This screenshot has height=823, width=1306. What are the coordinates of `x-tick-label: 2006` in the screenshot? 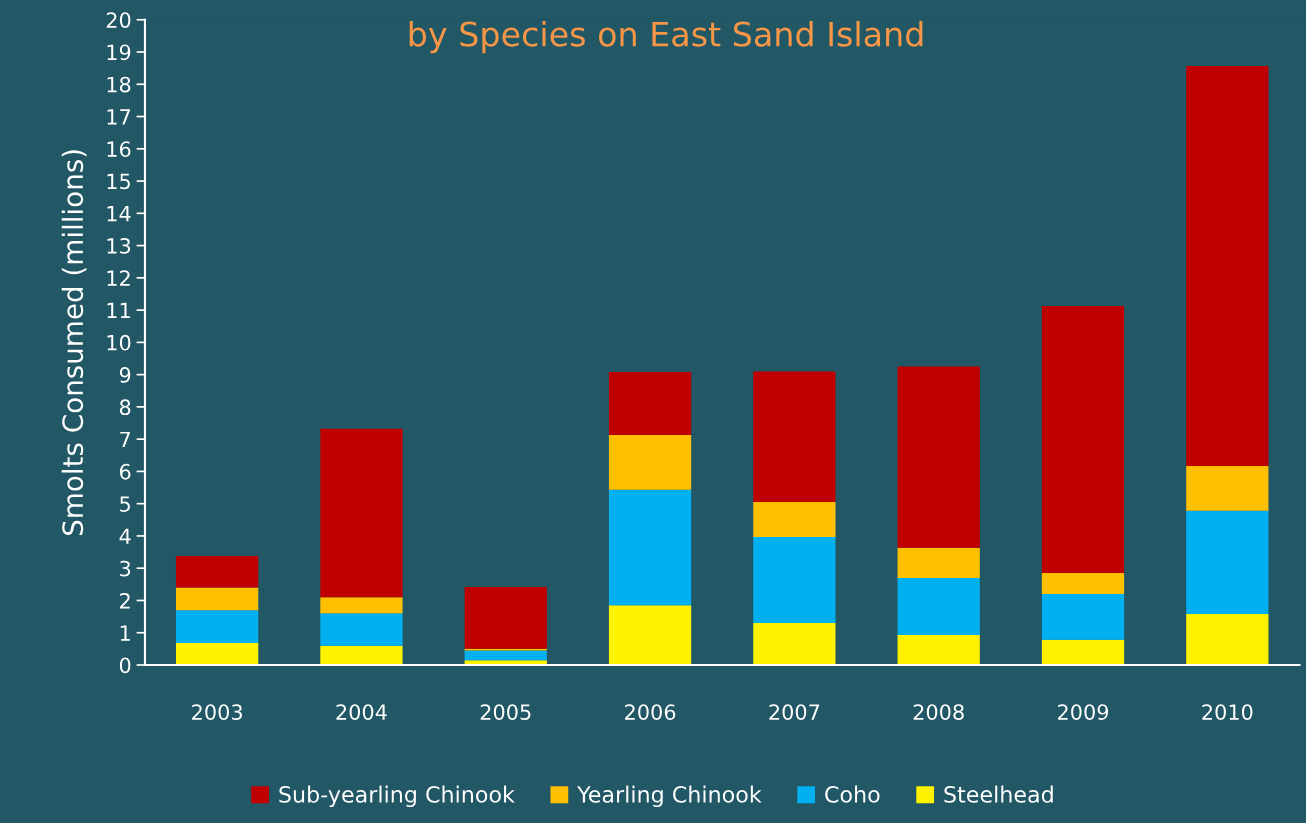 It's located at (650, 712).